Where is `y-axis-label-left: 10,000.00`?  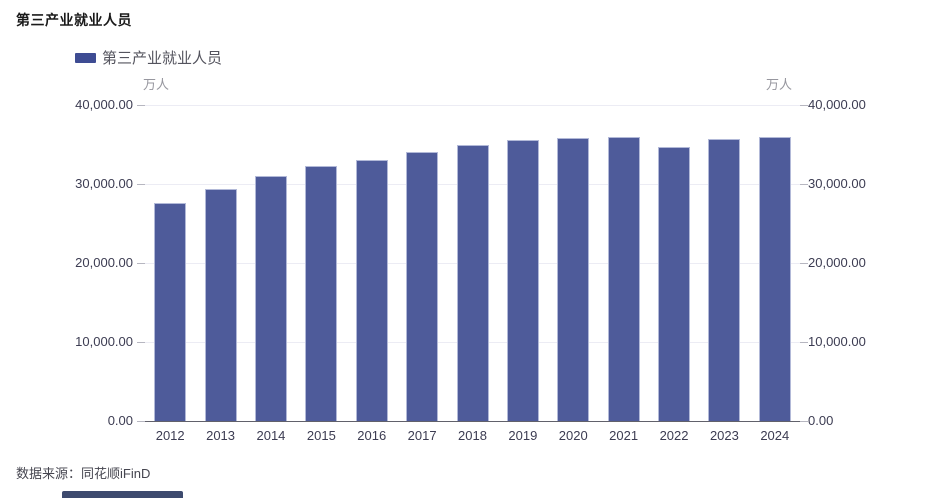 y-axis-label-left: 10,000.00 is located at coordinates (104, 341).